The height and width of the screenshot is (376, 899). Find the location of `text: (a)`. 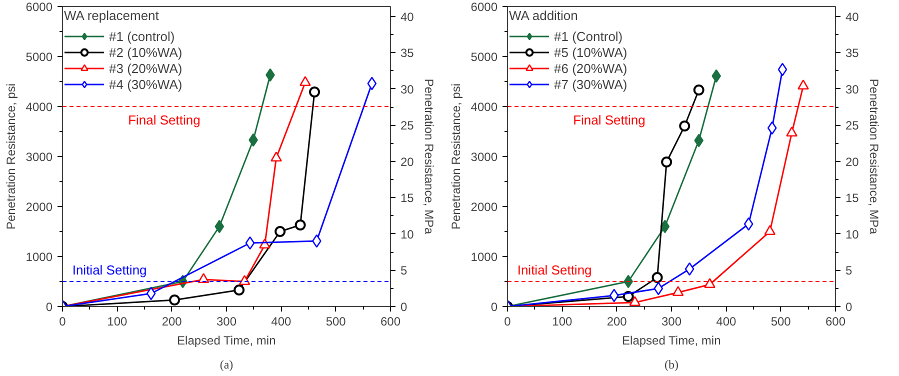

text: (a) is located at coordinates (227, 365).